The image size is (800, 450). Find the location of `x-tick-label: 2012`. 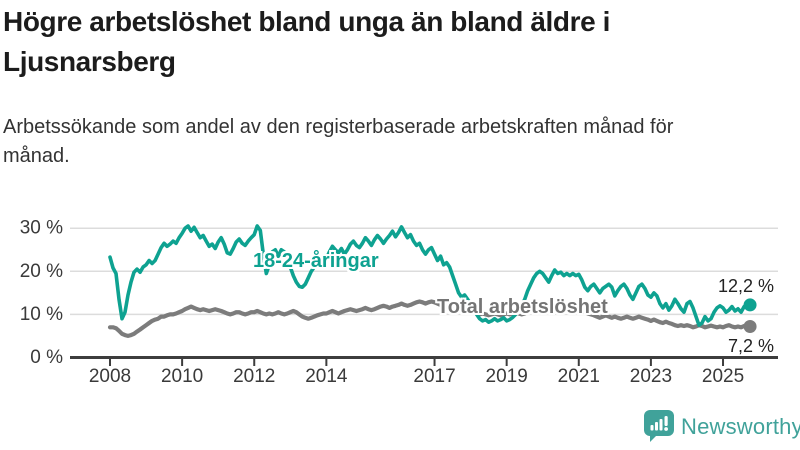

x-tick-label: 2012 is located at coordinates (254, 376).